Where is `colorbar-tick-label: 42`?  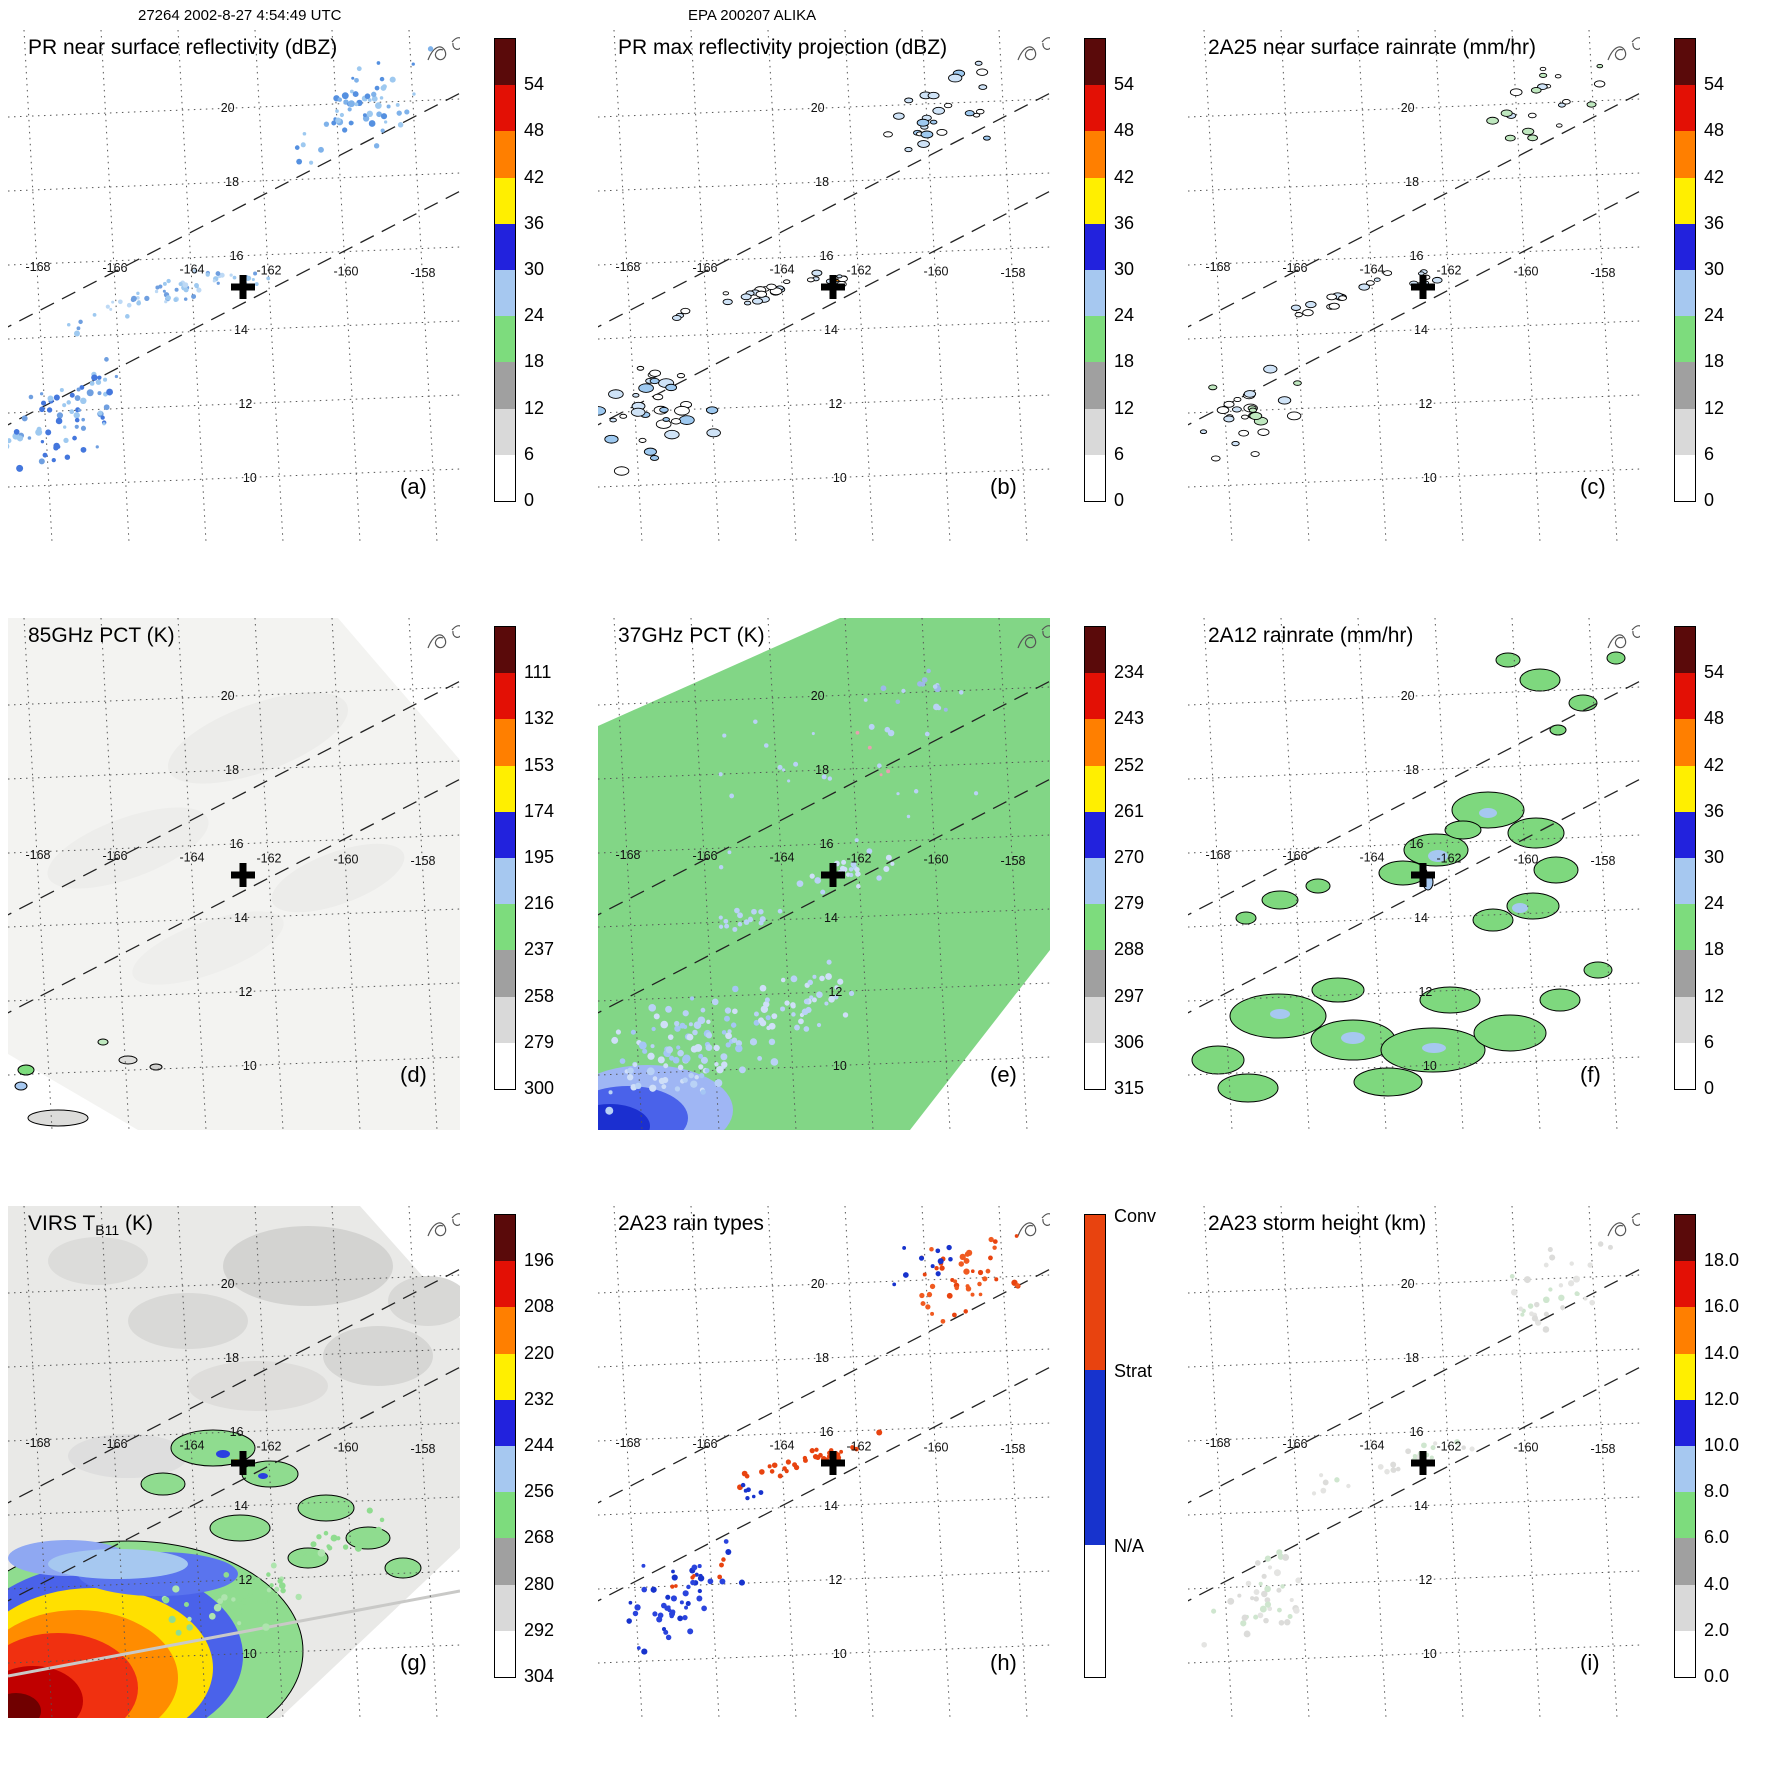 colorbar-tick-label: 42 is located at coordinates (1124, 176).